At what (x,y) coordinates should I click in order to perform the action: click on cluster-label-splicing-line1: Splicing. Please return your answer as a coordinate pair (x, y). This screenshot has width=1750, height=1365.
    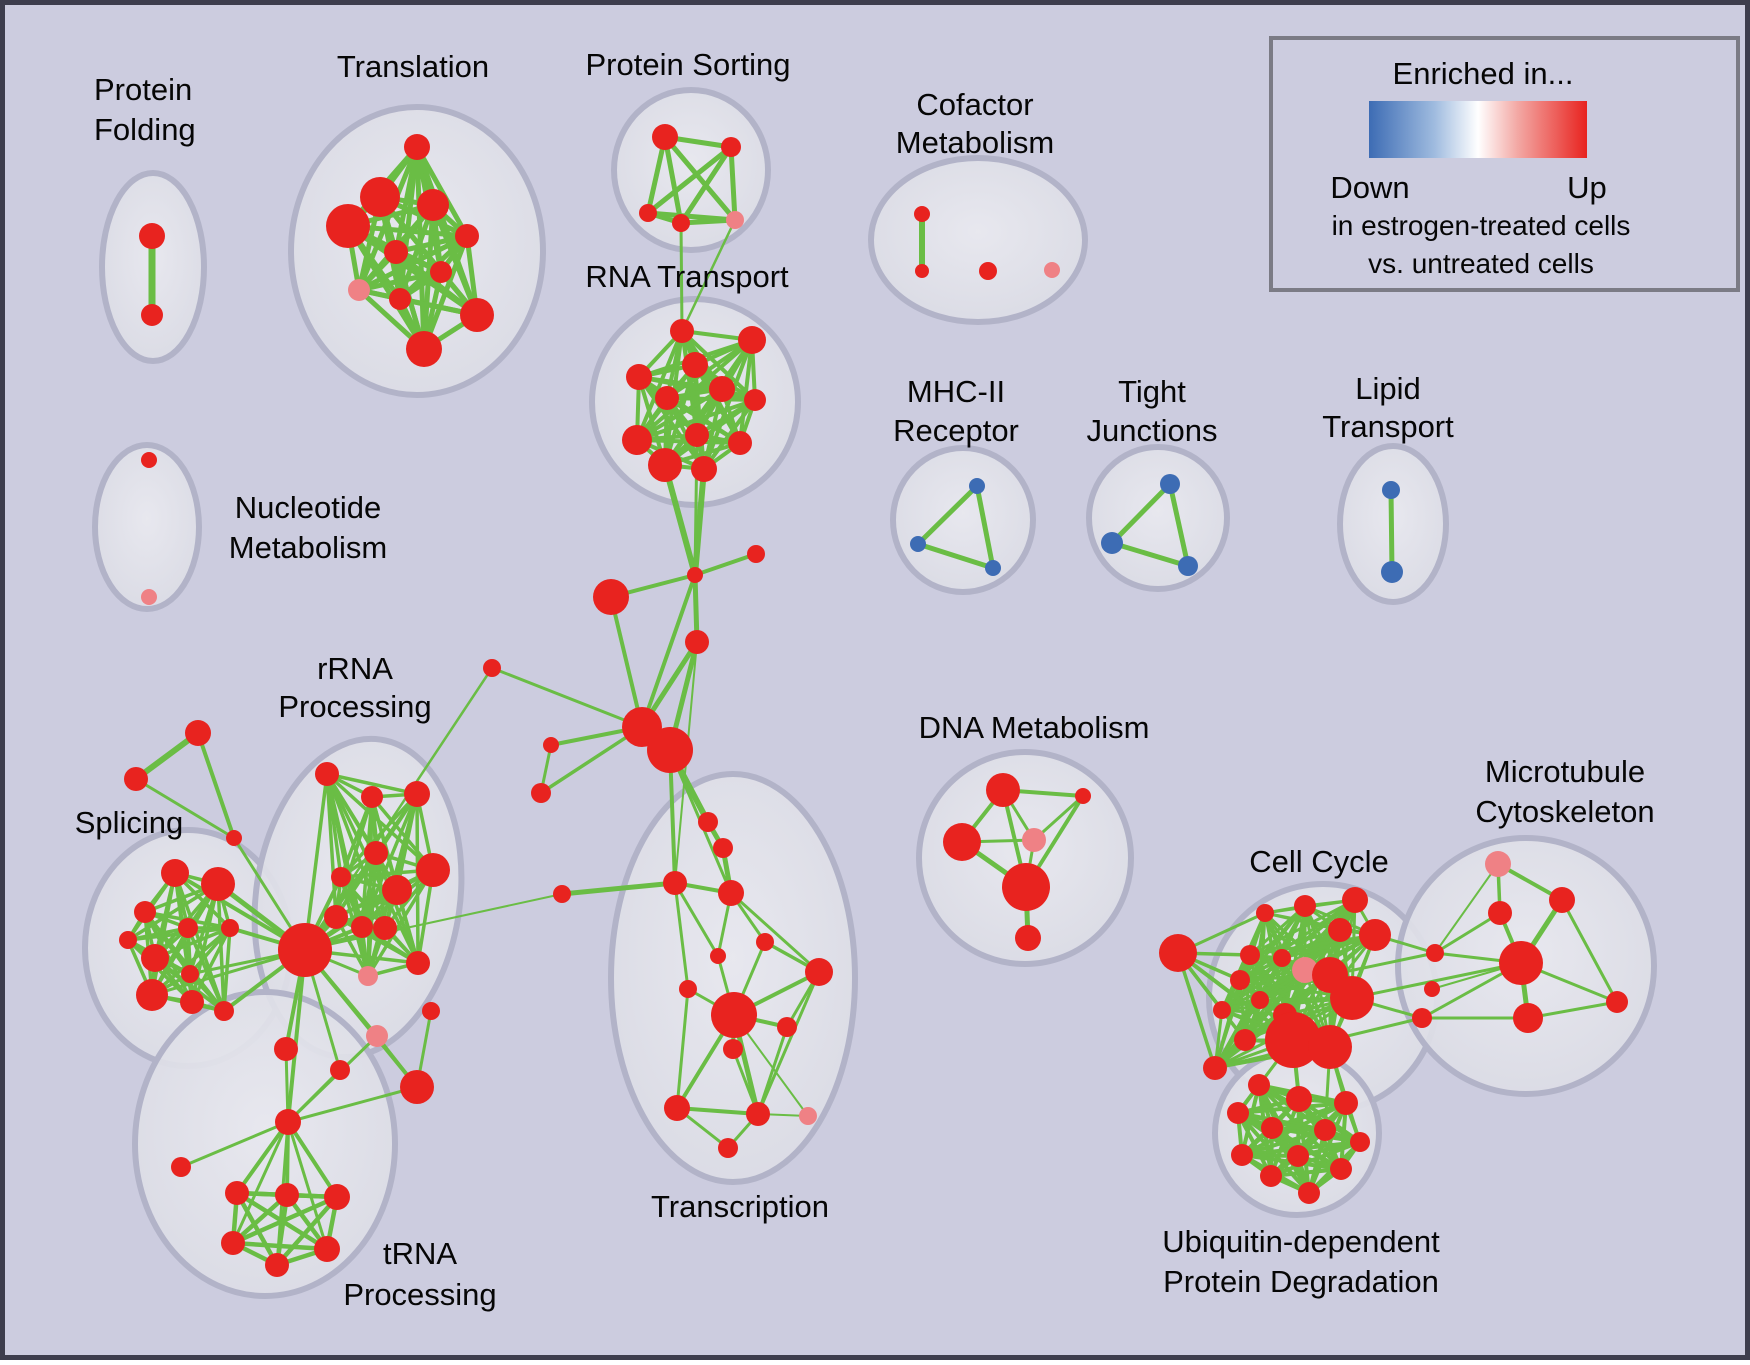
    Looking at the image, I should click on (129, 822).